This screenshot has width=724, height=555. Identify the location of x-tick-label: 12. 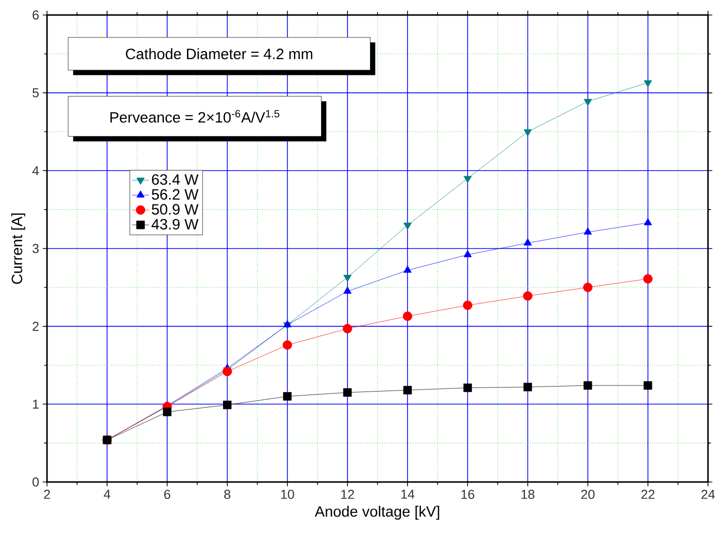
(347, 494).